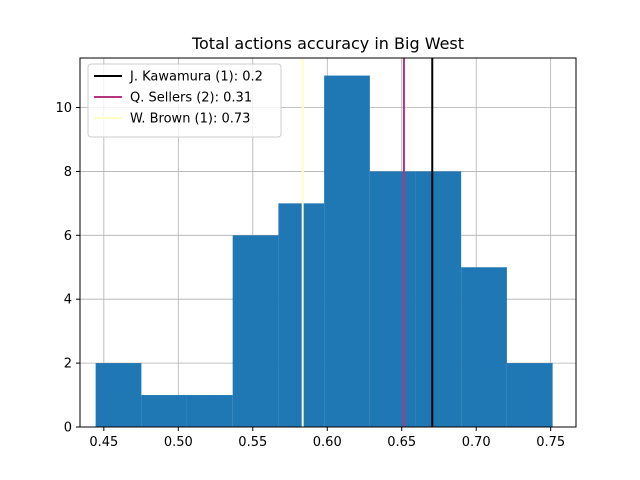  What do you see at coordinates (103, 442) in the screenshot?
I see `x-tick-label: 0.45` at bounding box center [103, 442].